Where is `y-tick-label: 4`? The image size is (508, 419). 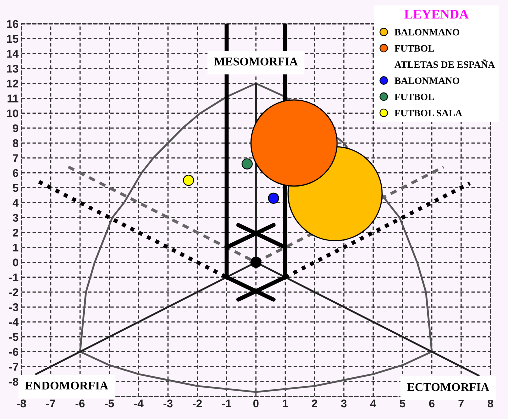 y-tick-label: 4 is located at coordinates (15, 203).